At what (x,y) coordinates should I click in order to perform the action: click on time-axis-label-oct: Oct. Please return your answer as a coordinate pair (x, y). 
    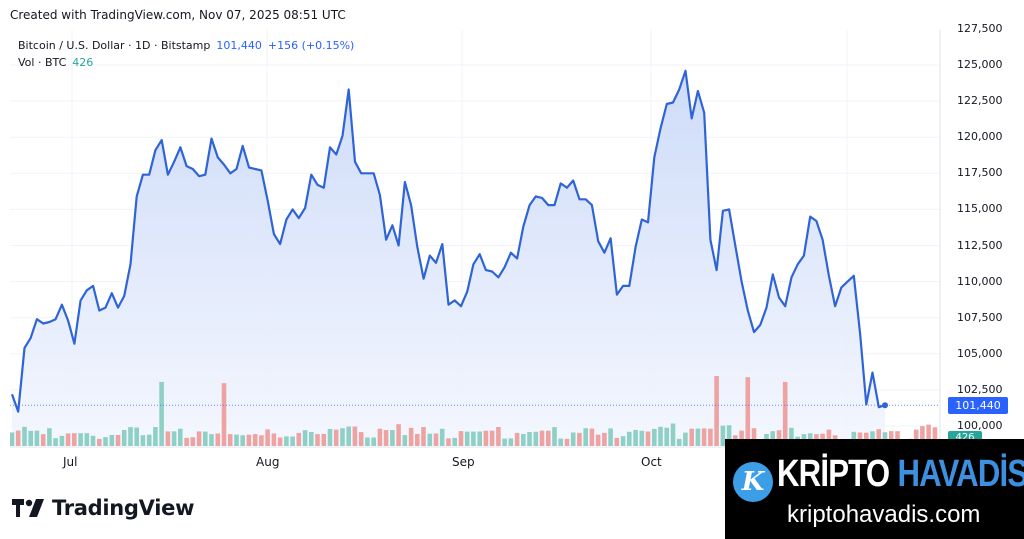
    Looking at the image, I should click on (651, 462).